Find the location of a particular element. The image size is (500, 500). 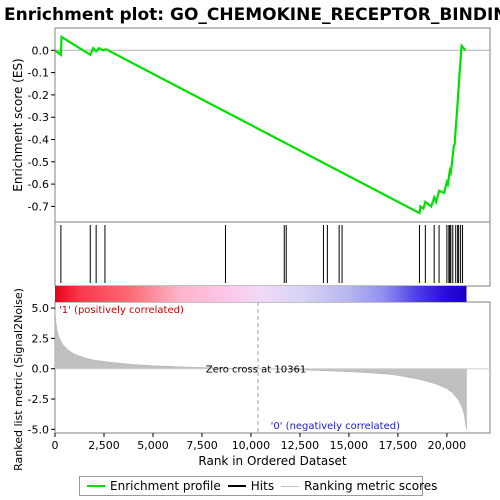

xtick-label: 12,500 is located at coordinates (300, 445).